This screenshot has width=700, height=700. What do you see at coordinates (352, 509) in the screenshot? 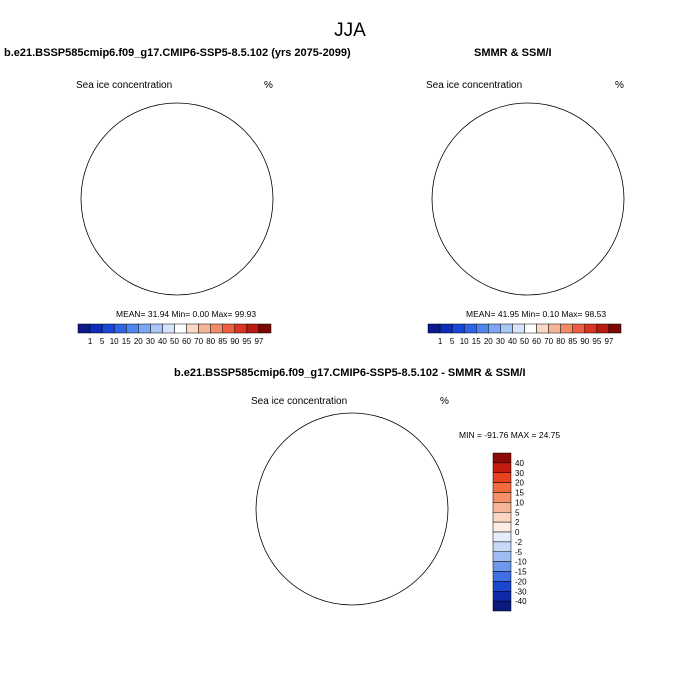
I see `map-diff` at bounding box center [352, 509].